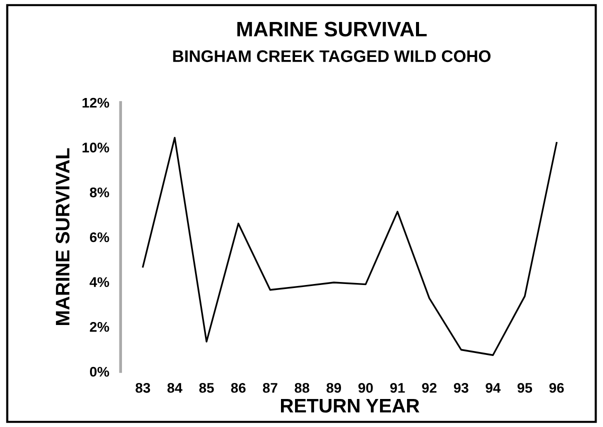 This screenshot has height=427, width=603. Describe the element at coordinates (100, 282) in the screenshot. I see `y-tick-label: 4%` at that location.